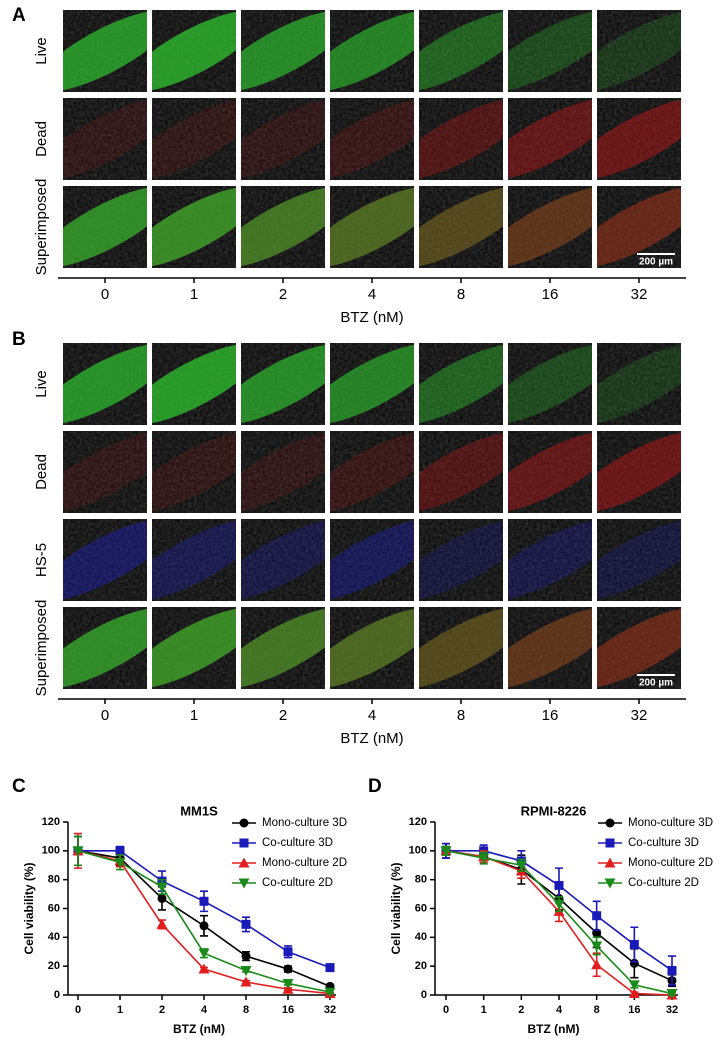 The image size is (726, 1055). Describe the element at coordinates (54, 937) in the screenshot. I see `y-tick-label: 40` at that location.